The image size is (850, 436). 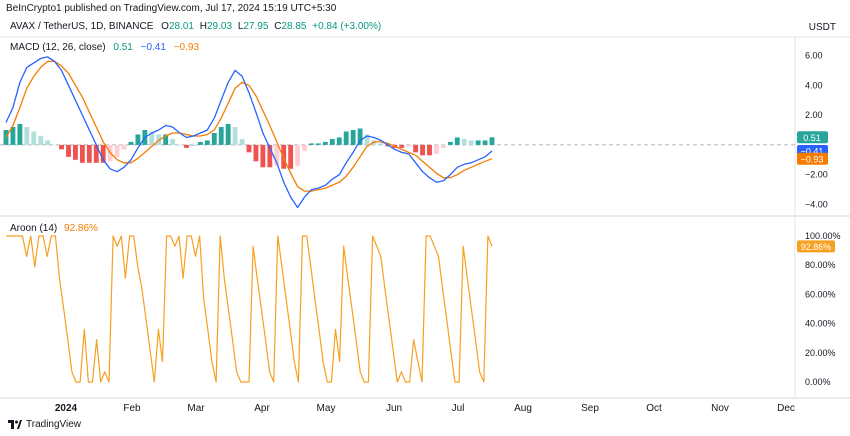 What do you see at coordinates (820, 353) in the screenshot?
I see `aroon-y-tick: 20.00%` at bounding box center [820, 353].